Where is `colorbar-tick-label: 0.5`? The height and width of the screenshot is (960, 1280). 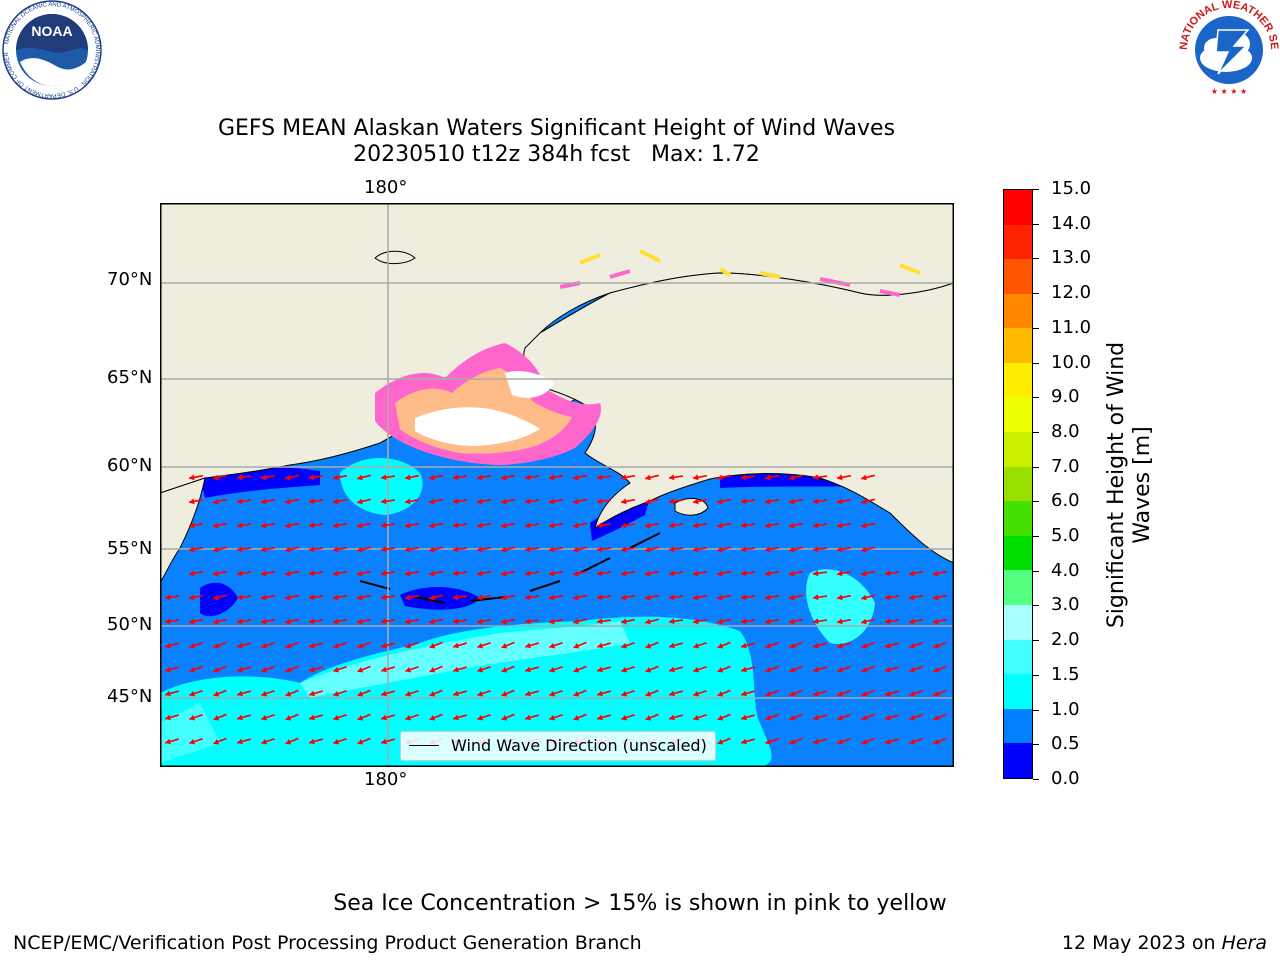
colorbar-tick-label: 0.5 is located at coordinates (1065, 744).